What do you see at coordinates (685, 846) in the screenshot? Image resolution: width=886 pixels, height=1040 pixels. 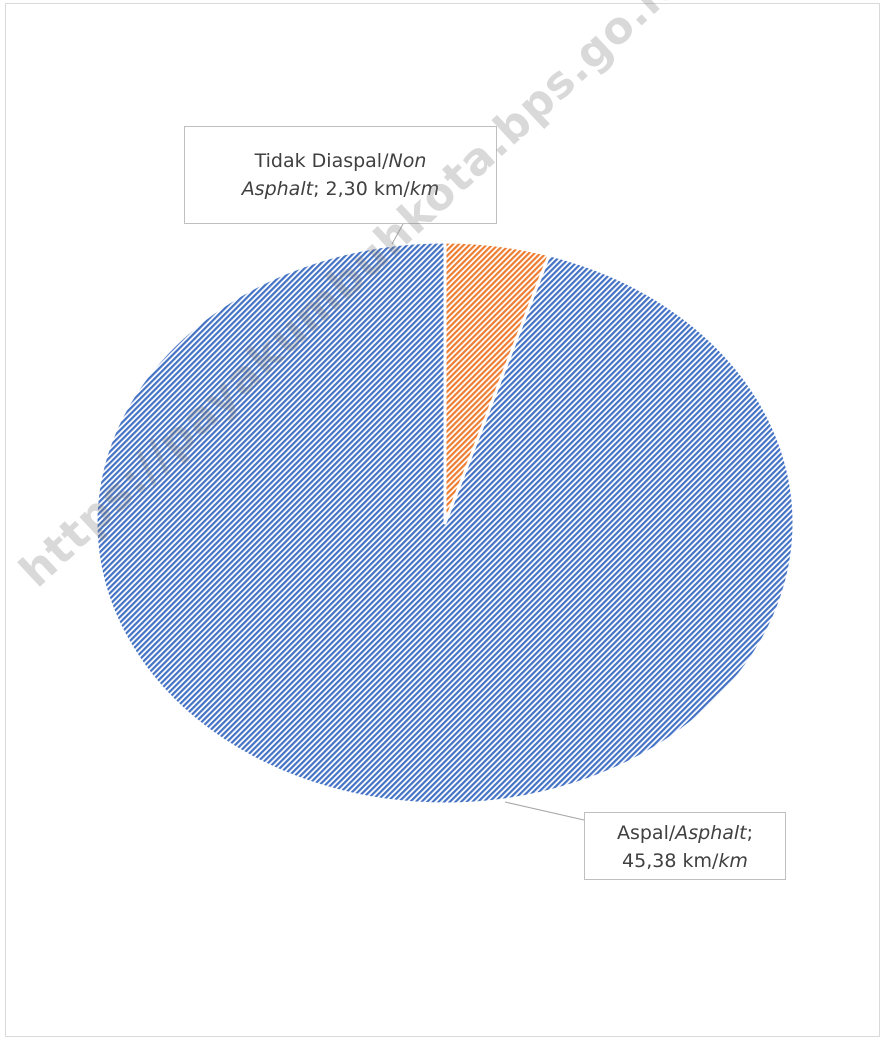 I see `data-label-aspal: Aspal/Asphalt; 45,38 km/km` at bounding box center [685, 846].